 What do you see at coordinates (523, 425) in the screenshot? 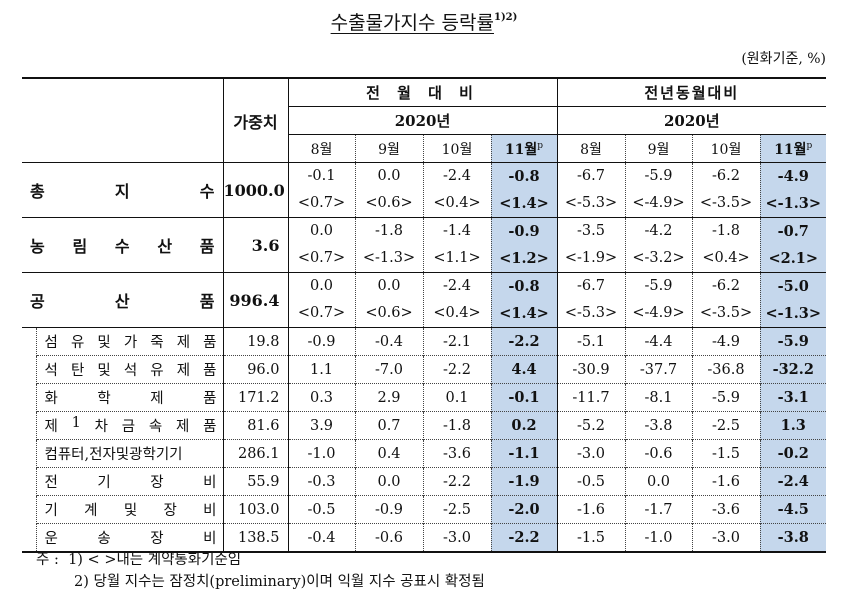
I see `value-cell: 0.2` at bounding box center [523, 425].